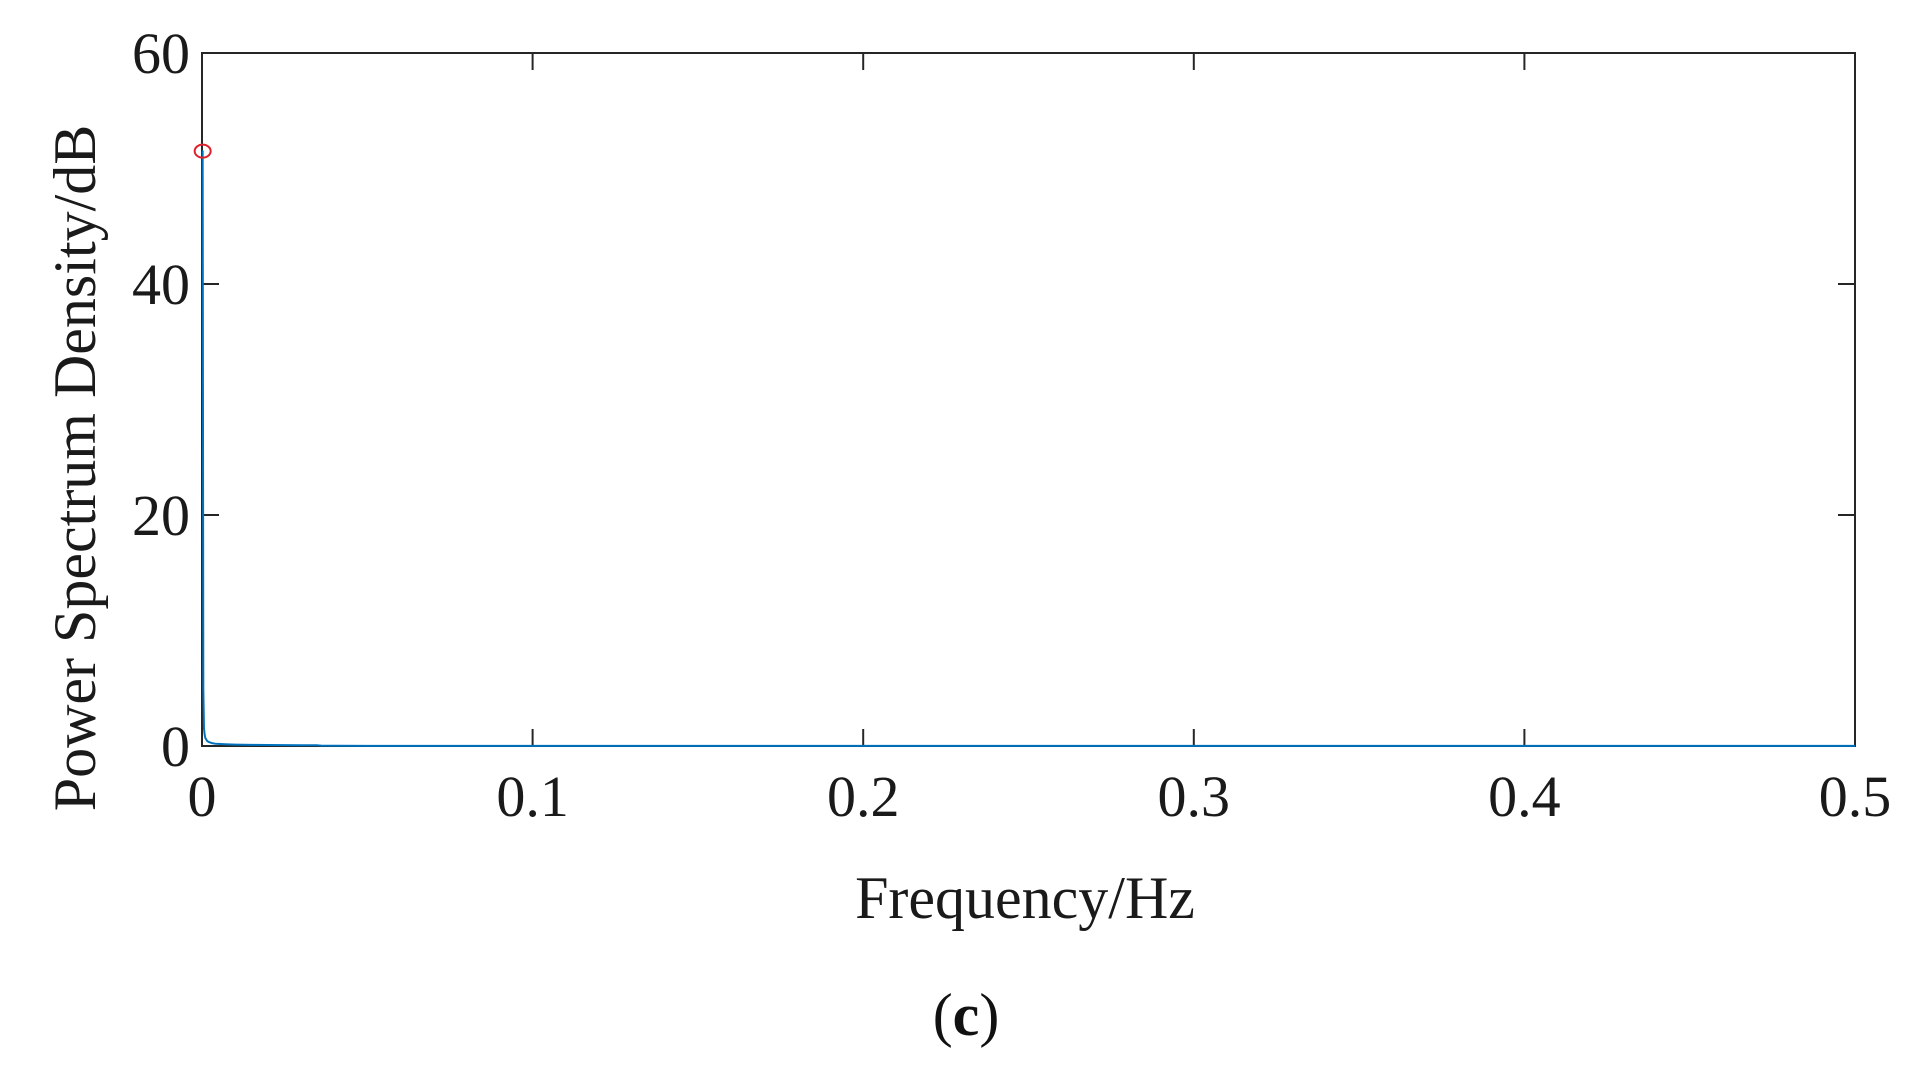 Image resolution: width=1914 pixels, height=1075 pixels. What do you see at coordinates (161, 53) in the screenshot?
I see `y-tick-label: 60` at bounding box center [161, 53].